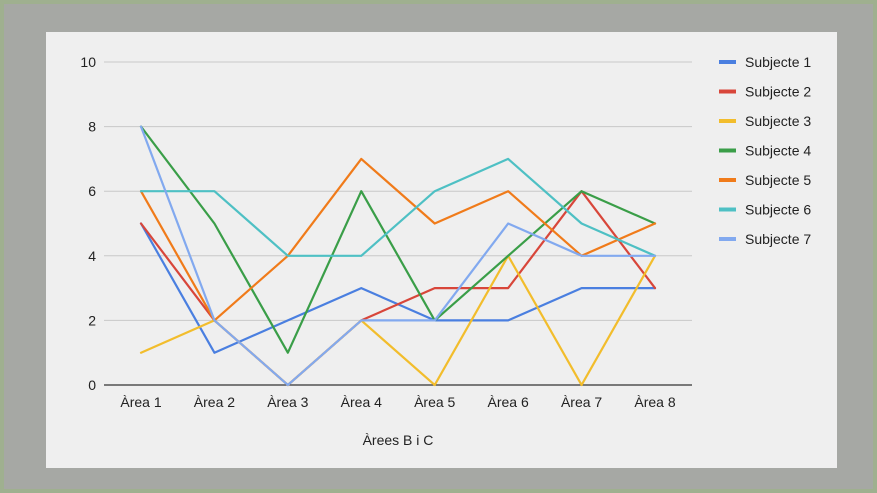 This screenshot has height=493, width=877. What do you see at coordinates (361, 402) in the screenshot?
I see `x-tick-label: Àrea 4` at bounding box center [361, 402].